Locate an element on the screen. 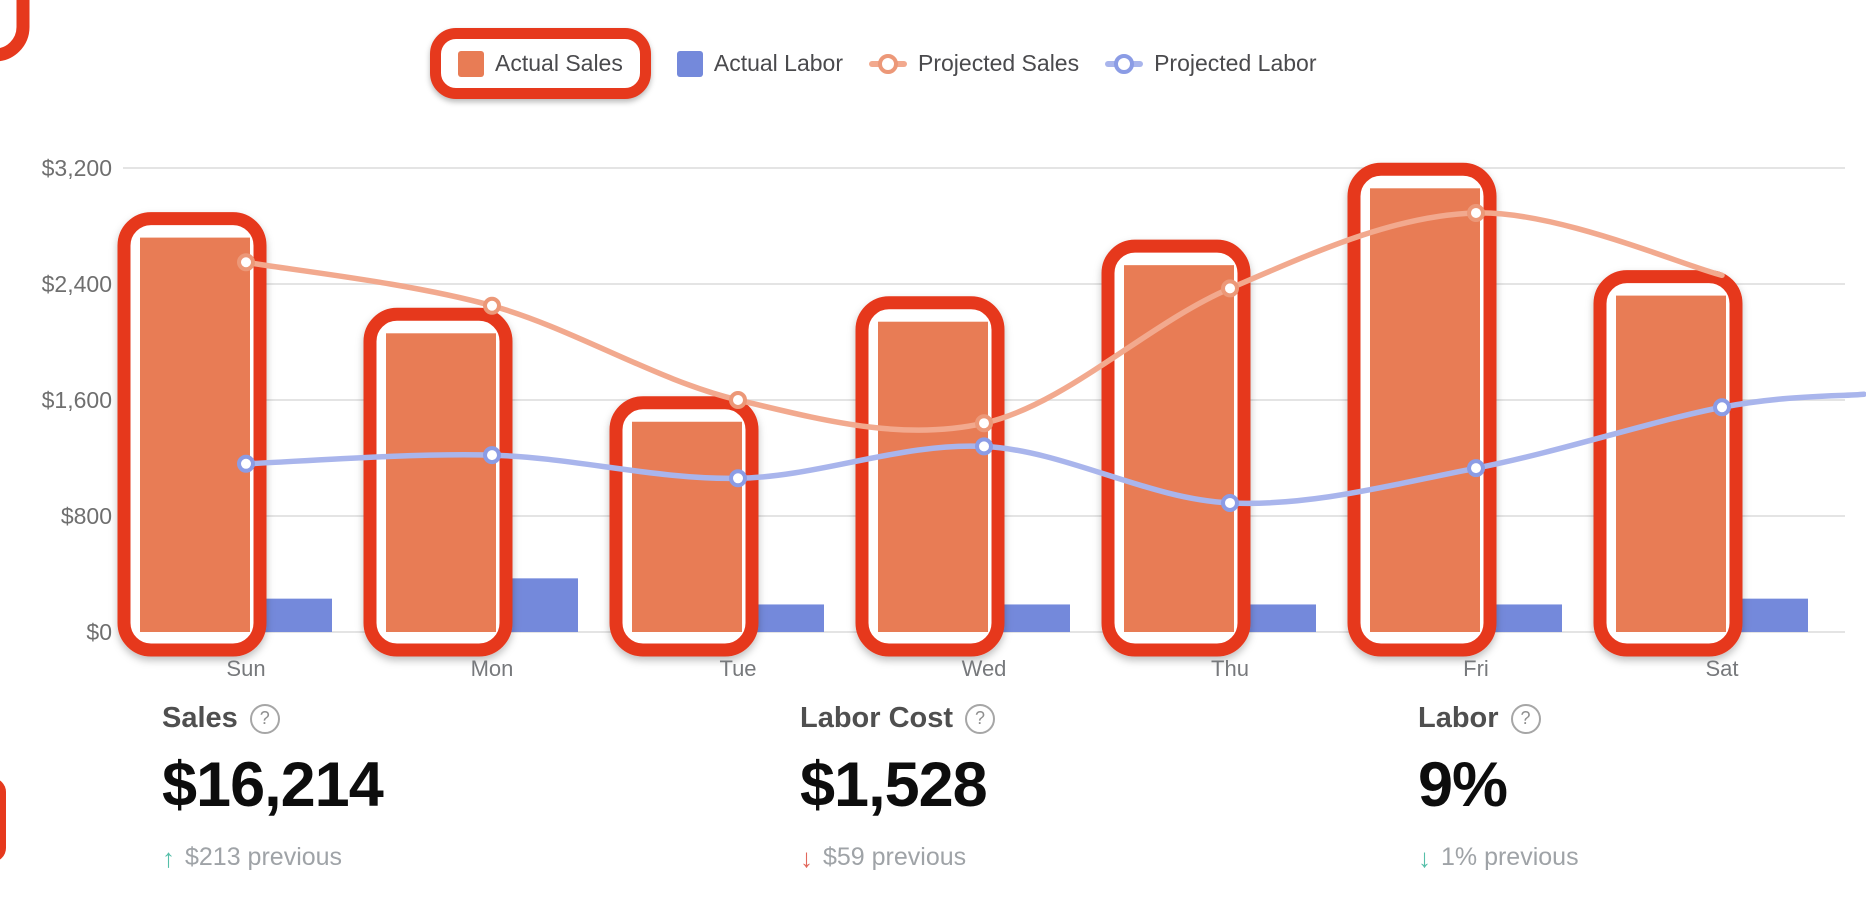  kpi-sales: Sales ? $16,214 ↑ $213 previous is located at coordinates (273, 787).